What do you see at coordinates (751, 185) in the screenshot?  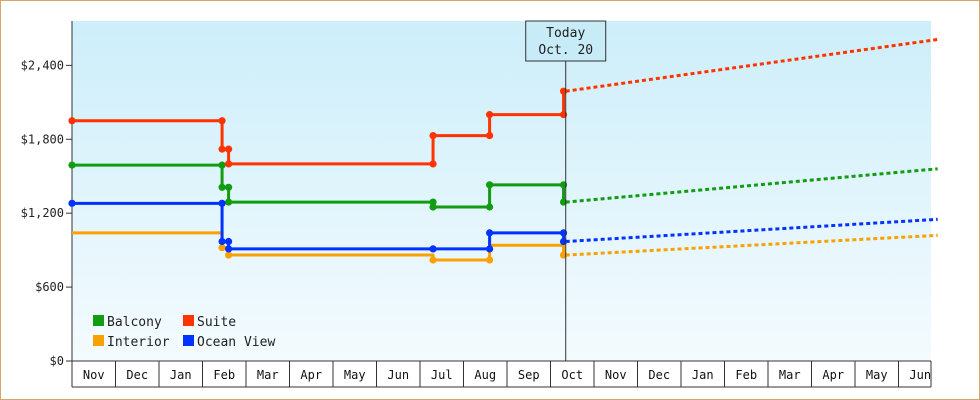 I see `forecast-line-balcony` at bounding box center [751, 185].